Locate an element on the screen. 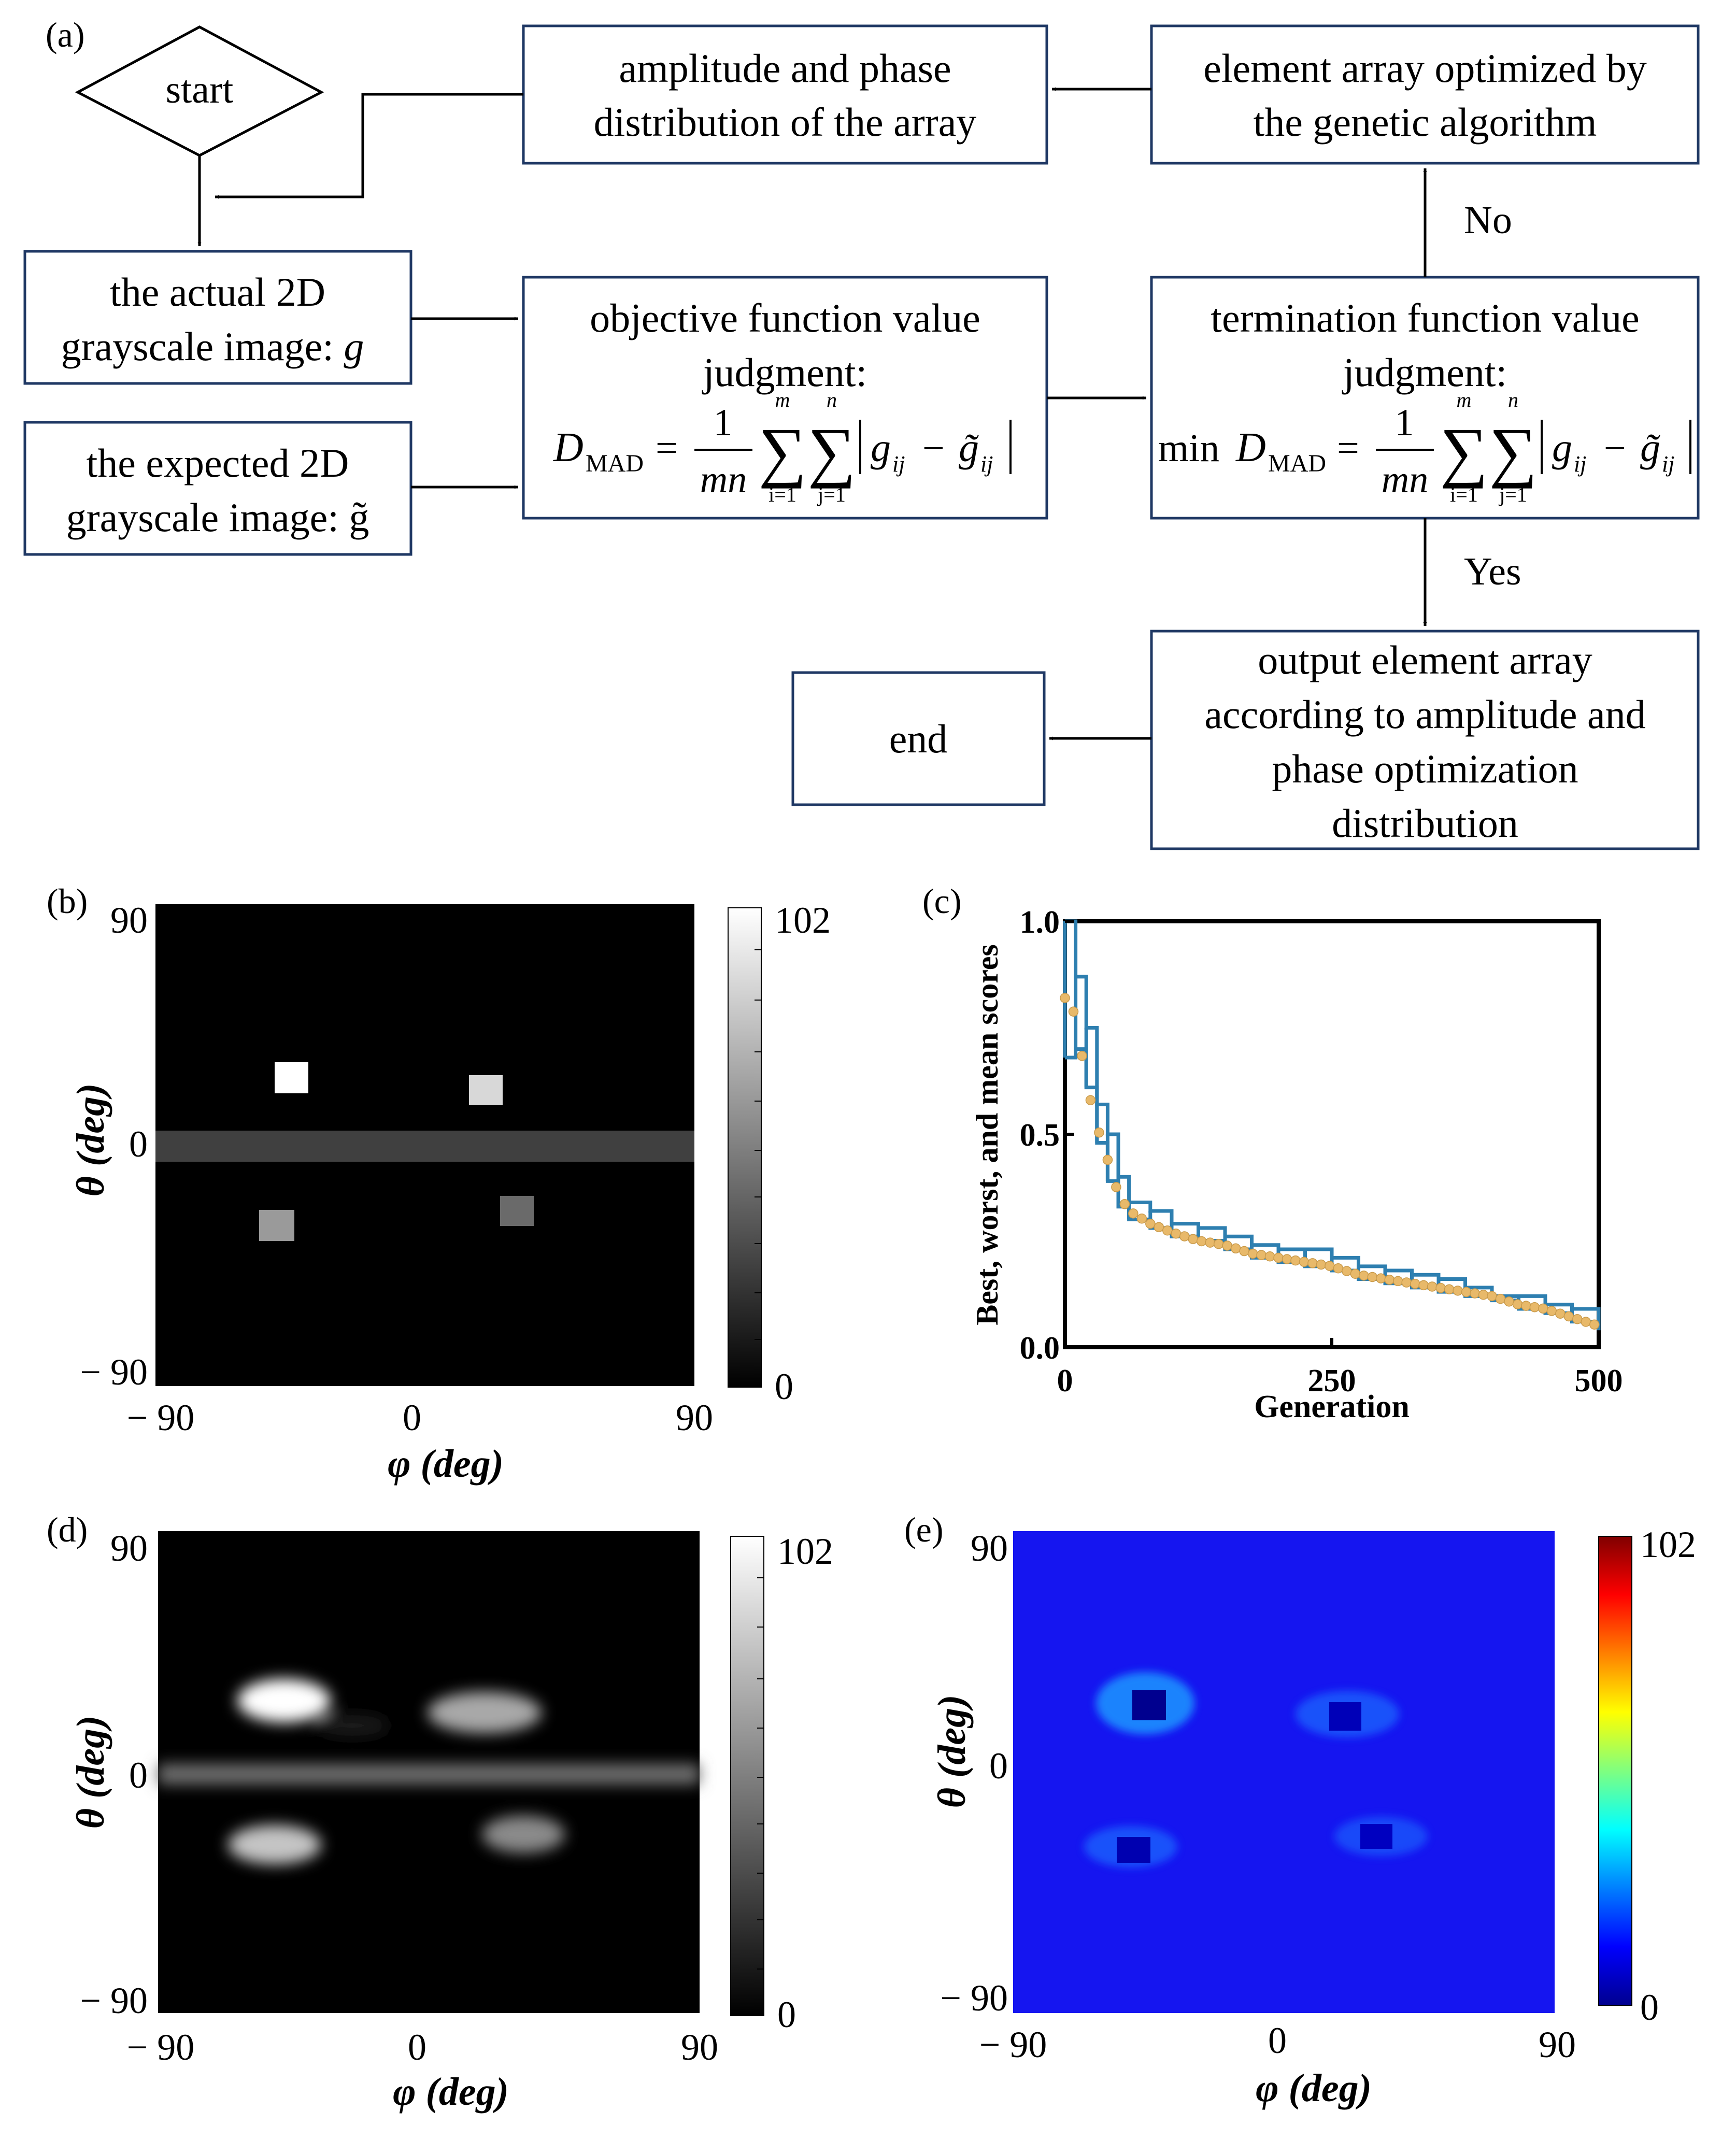 The width and height of the screenshot is (1736, 2154). d-xtick-mid: 0 is located at coordinates (417, 2048).